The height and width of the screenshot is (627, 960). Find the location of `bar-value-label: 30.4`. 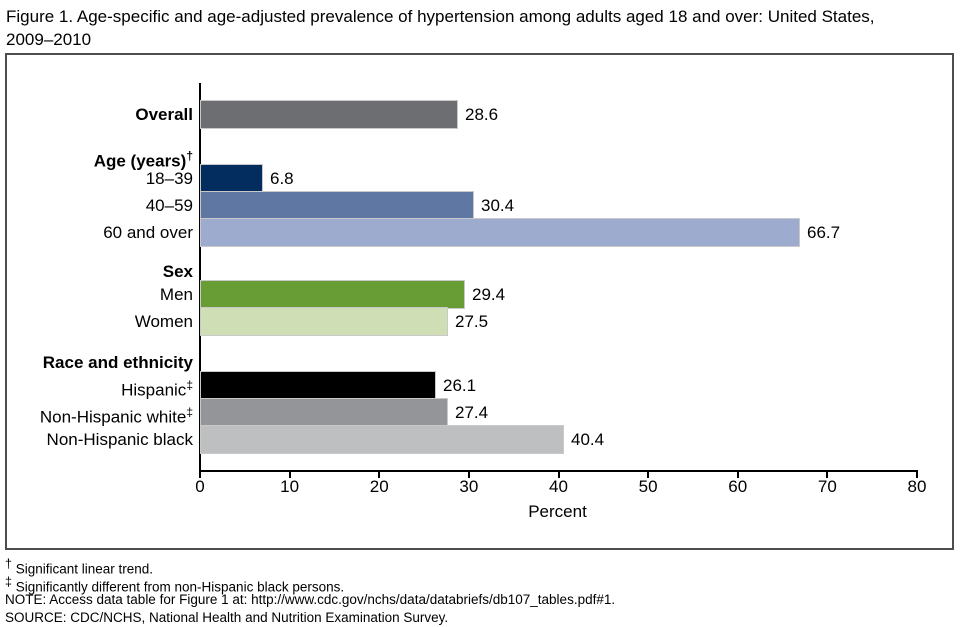

bar-value-label: 30.4 is located at coordinates (498, 205).